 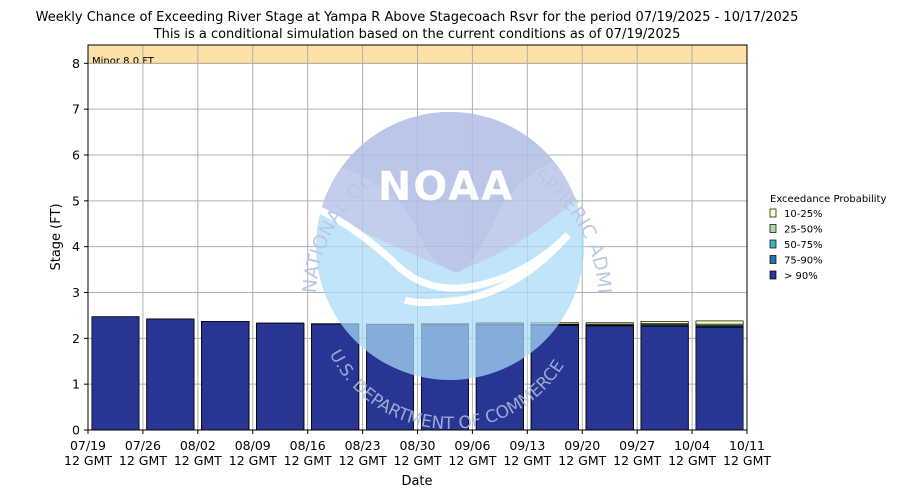 I want to click on x-tick-date: 09/27, so click(x=637, y=445).